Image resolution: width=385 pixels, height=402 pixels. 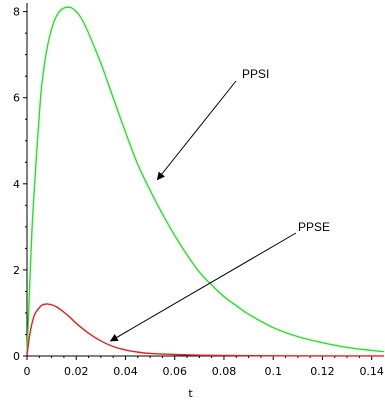 What do you see at coordinates (322, 371) in the screenshot?
I see `x-tick-label: 0.12` at bounding box center [322, 371].